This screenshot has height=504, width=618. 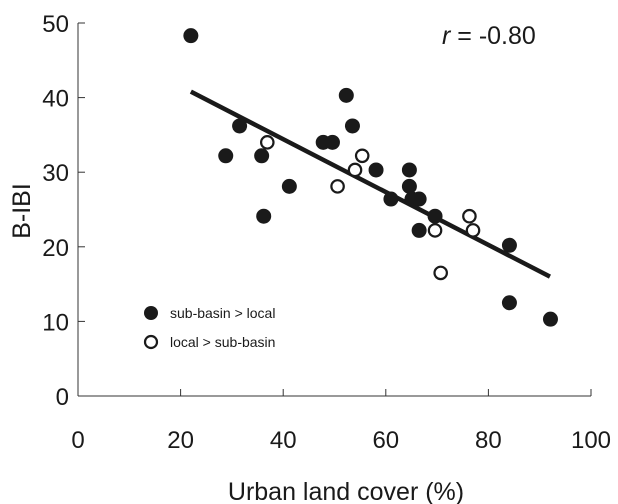 I want to click on correlation-annotation: r = -0.80, so click(x=489, y=36).